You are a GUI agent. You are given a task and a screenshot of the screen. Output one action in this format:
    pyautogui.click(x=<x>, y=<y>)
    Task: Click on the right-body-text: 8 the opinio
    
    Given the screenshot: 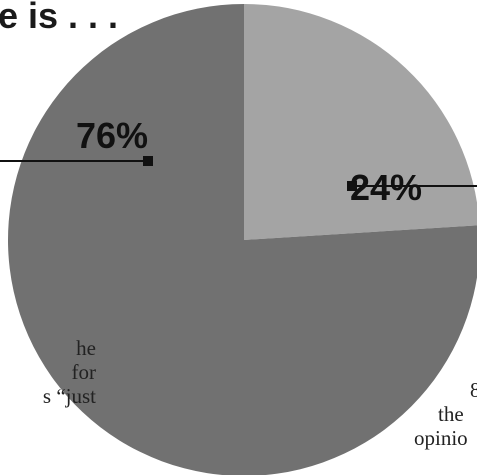 What is the action you would take?
    pyautogui.click(x=445, y=414)
    